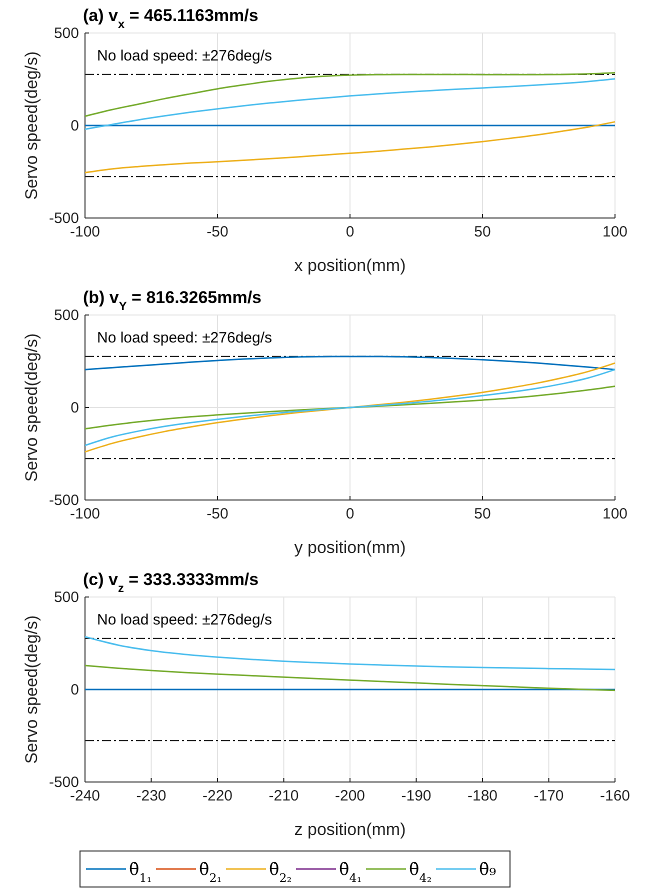 This screenshot has height=893, width=665. I want to click on x-axis-title: z position(mm), so click(350, 829).